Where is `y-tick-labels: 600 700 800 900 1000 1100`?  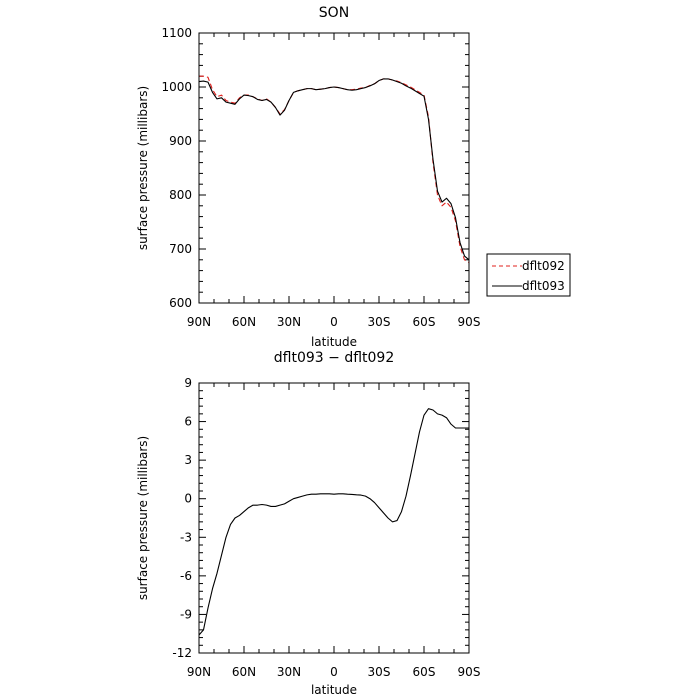 y-tick-labels: 600 700 800 900 1000 1100 is located at coordinates (176, 168).